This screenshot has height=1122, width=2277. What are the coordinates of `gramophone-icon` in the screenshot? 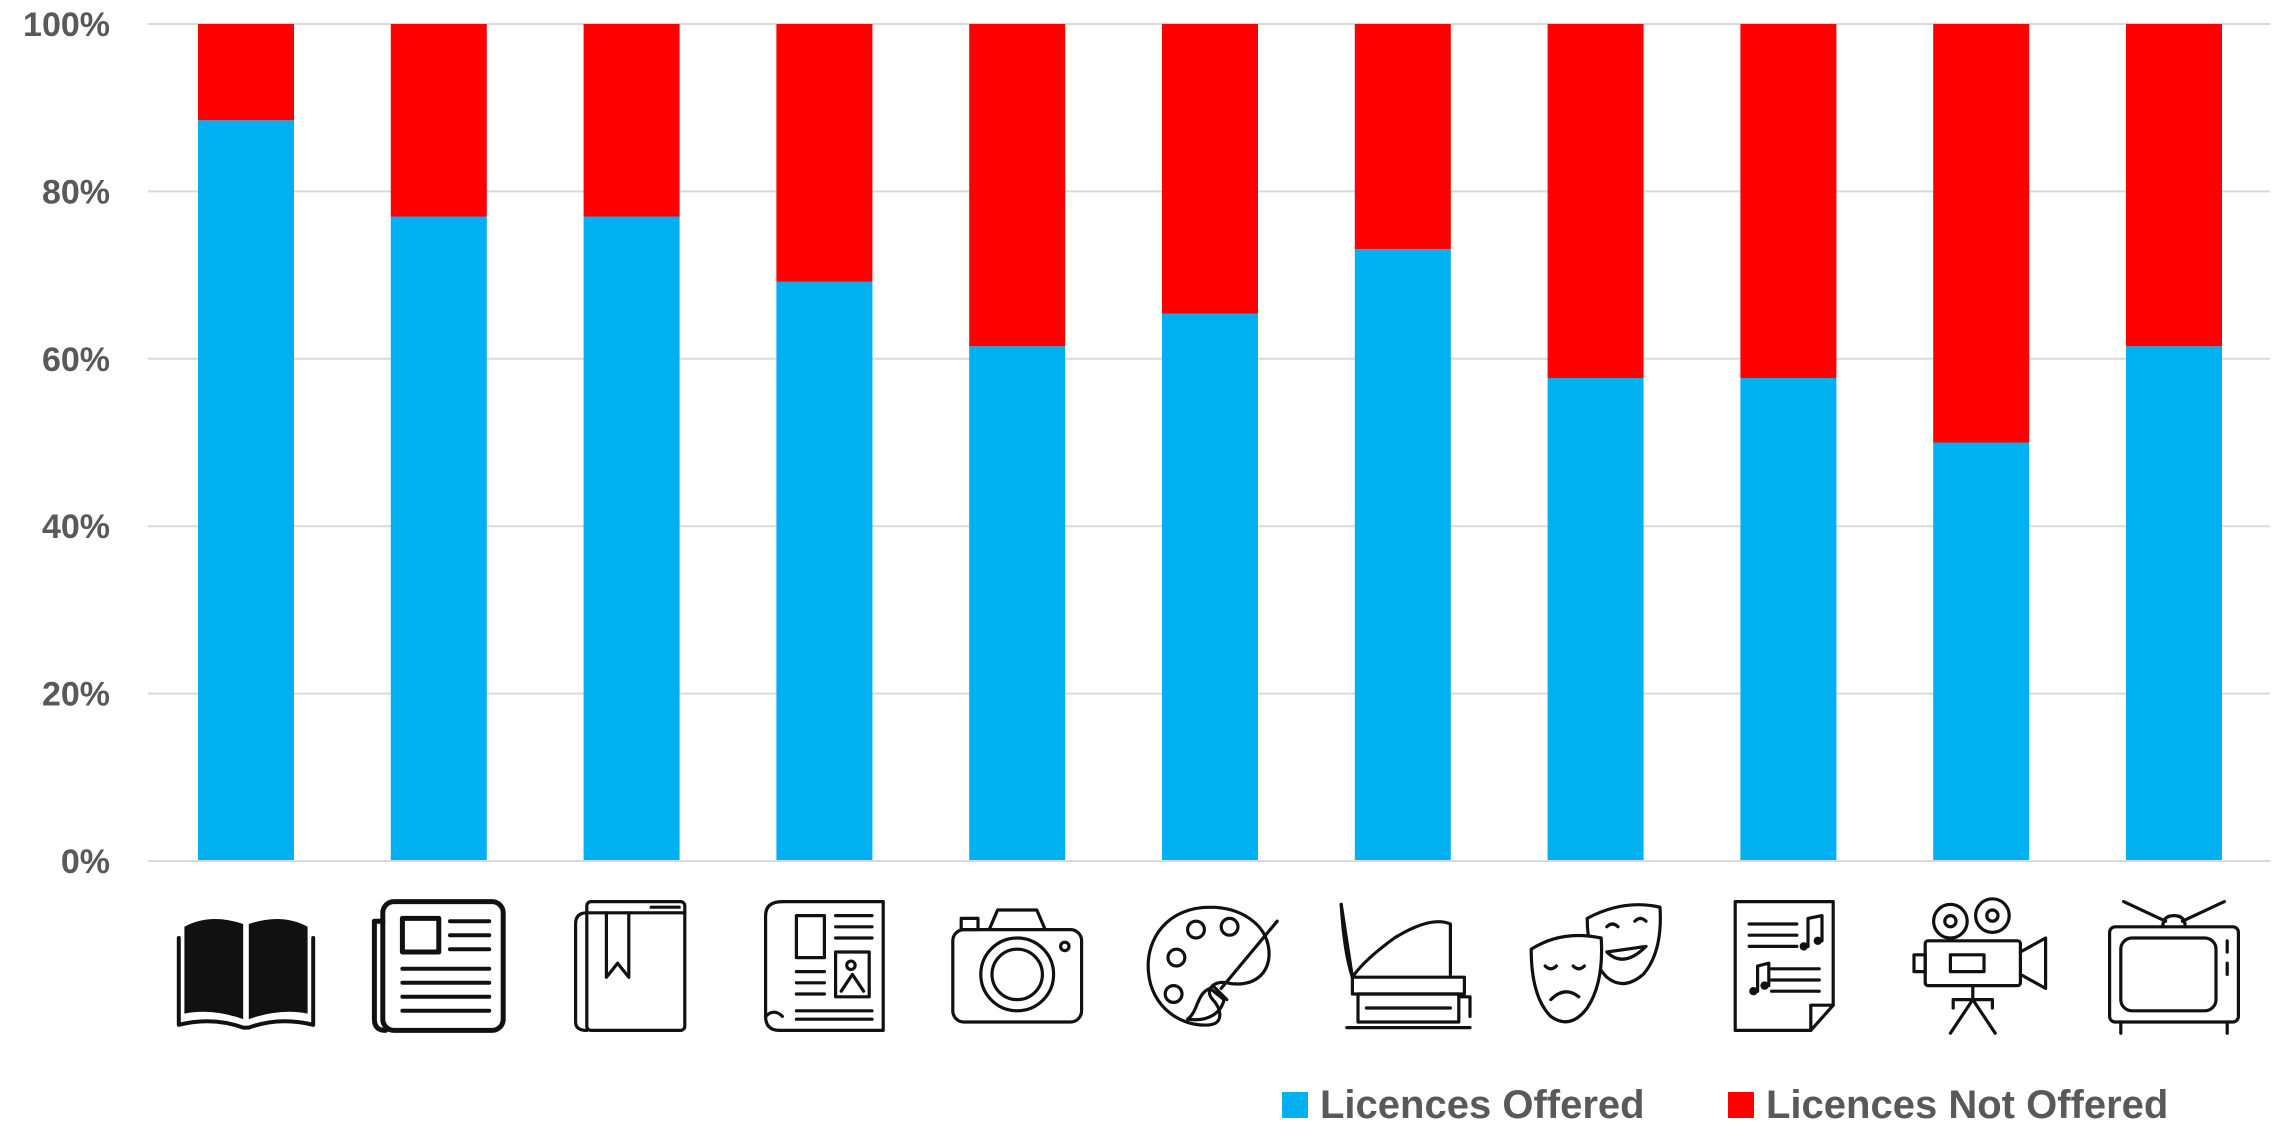 It's located at (1405, 965).